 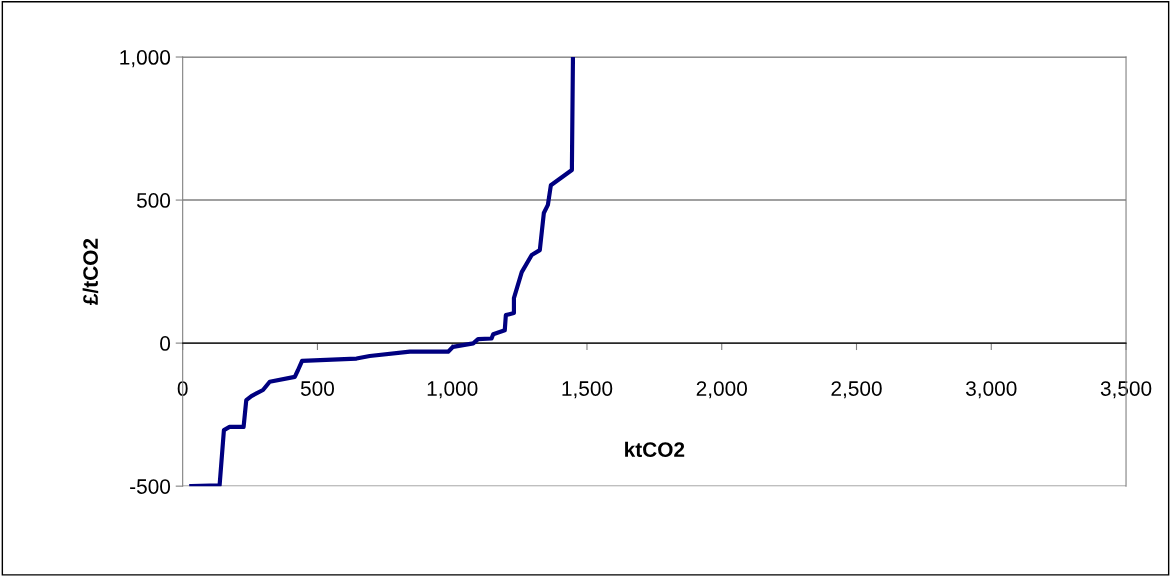 I want to click on x-tick-label: 2,000, so click(x=721, y=390).